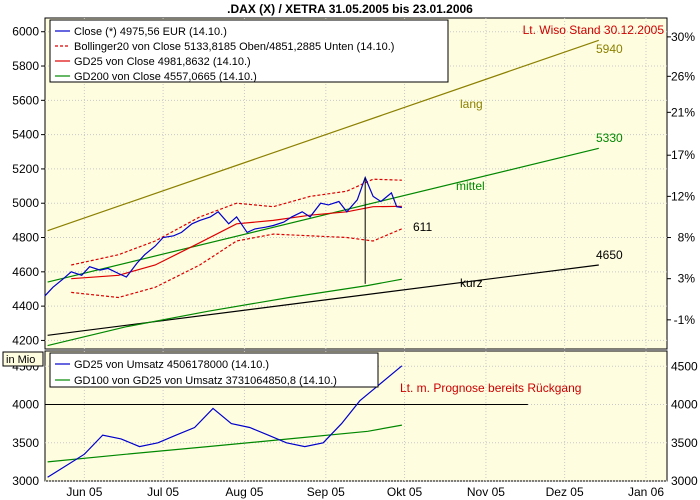 This screenshot has width=700, height=500. I want to click on annotation-prognose: Lt. m. Prognose bereits Rückgang, so click(490, 388).